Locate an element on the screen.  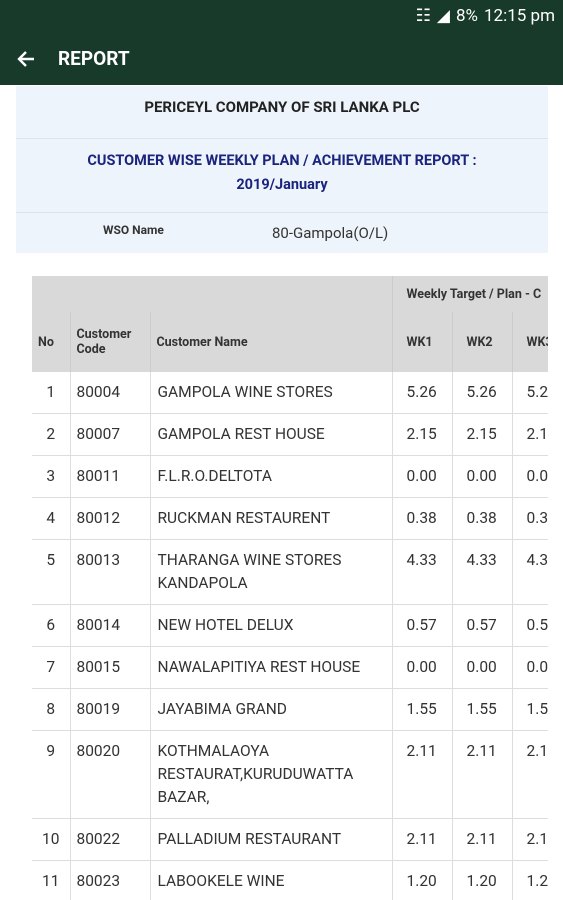
table-cell: 6 is located at coordinates (51, 625).